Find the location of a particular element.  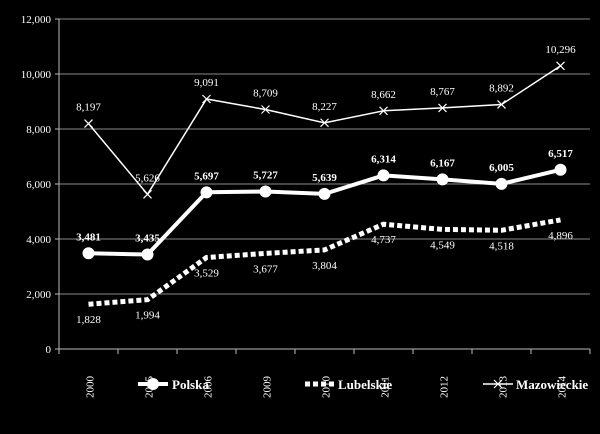

x-tick-label: 2014 is located at coordinates (563, 387).